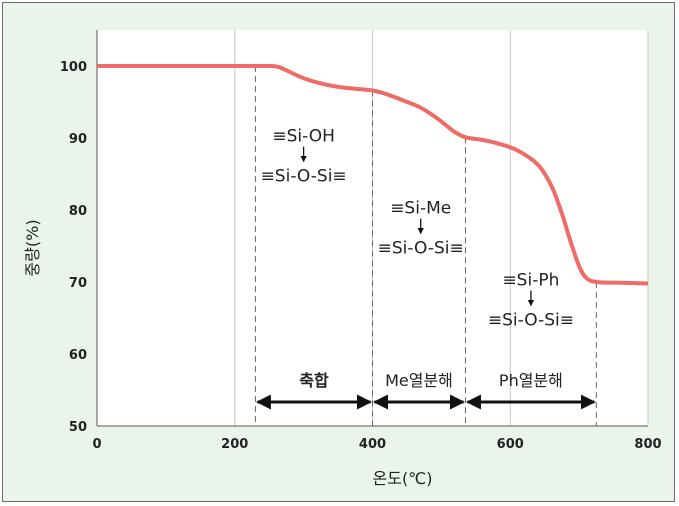 Image resolution: width=679 pixels, height=506 pixels. What do you see at coordinates (78, 427) in the screenshot?
I see `y-tick-label: 50` at bounding box center [78, 427].